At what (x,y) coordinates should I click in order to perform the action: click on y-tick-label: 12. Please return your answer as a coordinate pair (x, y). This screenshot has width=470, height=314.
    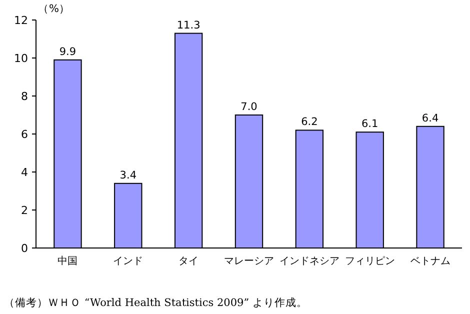
    Looking at the image, I should click on (21, 20).